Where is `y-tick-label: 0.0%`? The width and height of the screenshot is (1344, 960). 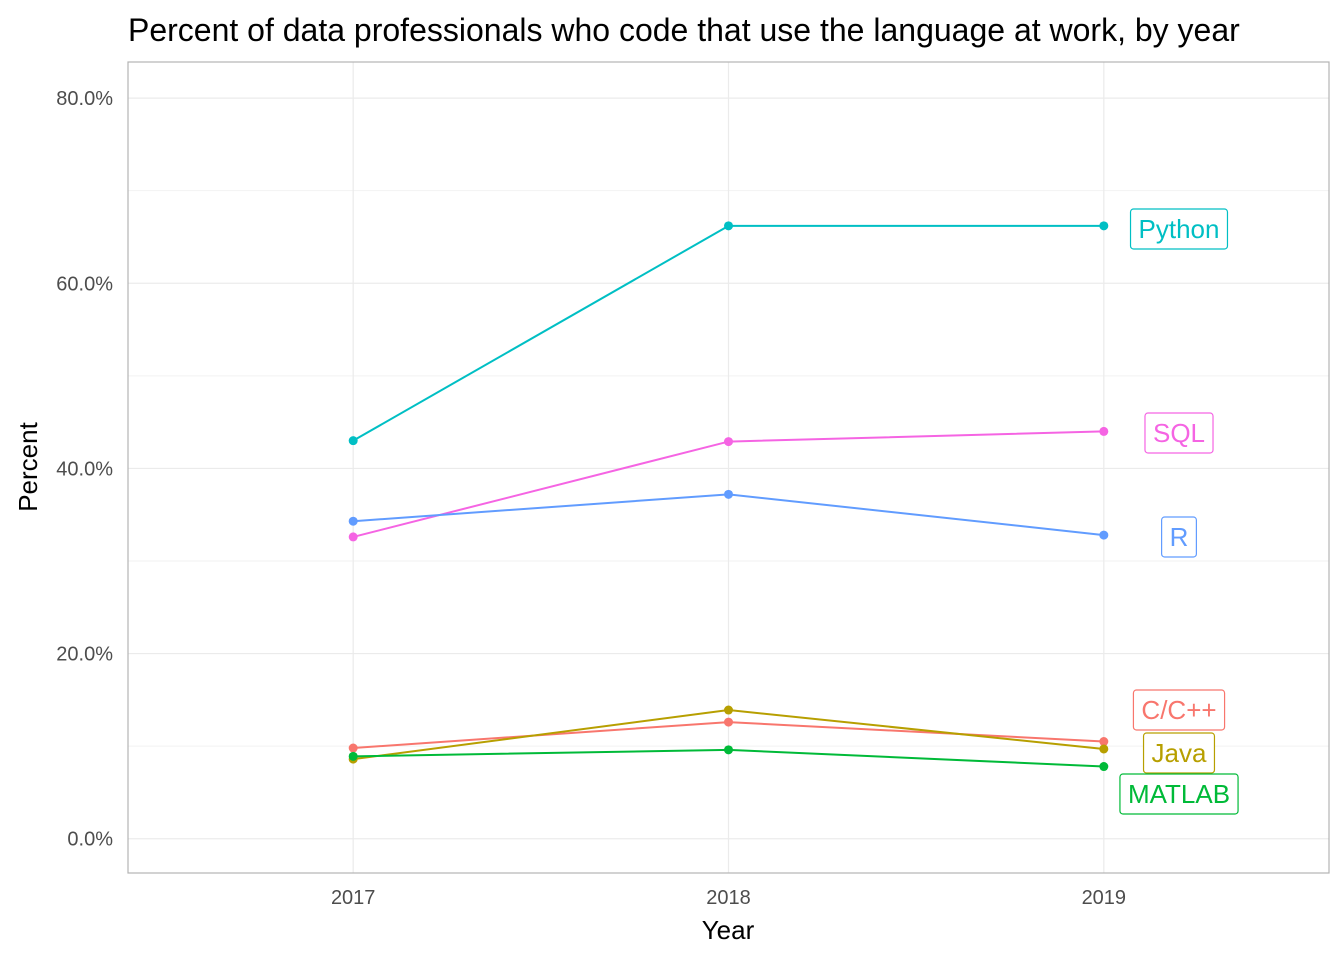 y-tick-label: 0.0% is located at coordinates (90, 840).